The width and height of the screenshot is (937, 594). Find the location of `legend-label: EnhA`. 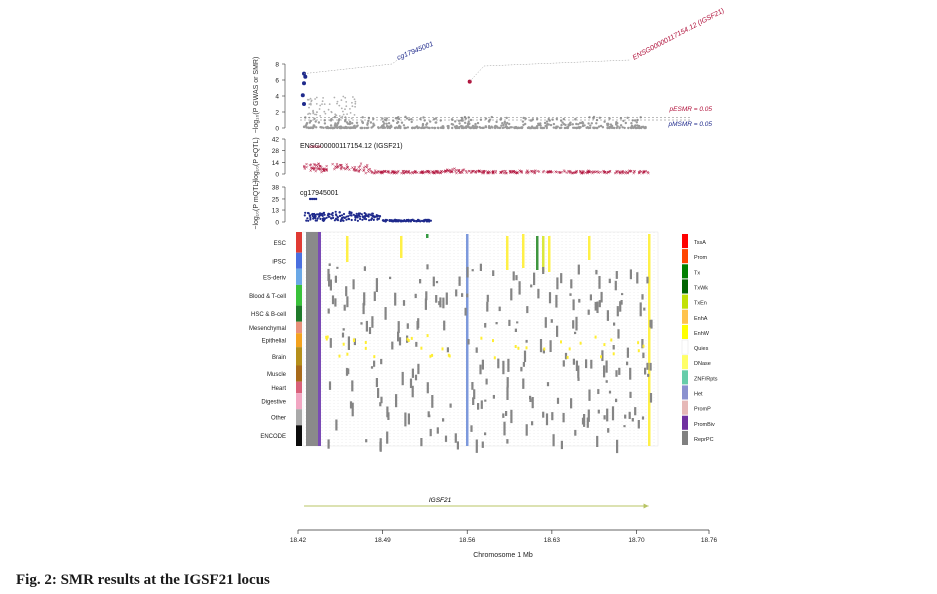

legend-label: EnhA is located at coordinates (701, 319).